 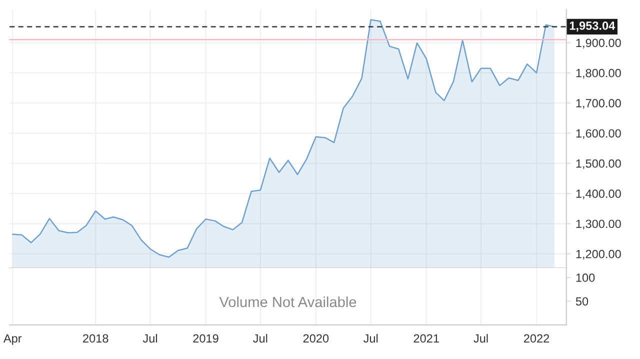 What do you see at coordinates (598, 104) in the screenshot?
I see `y-tick-label: 1,700.00` at bounding box center [598, 104].